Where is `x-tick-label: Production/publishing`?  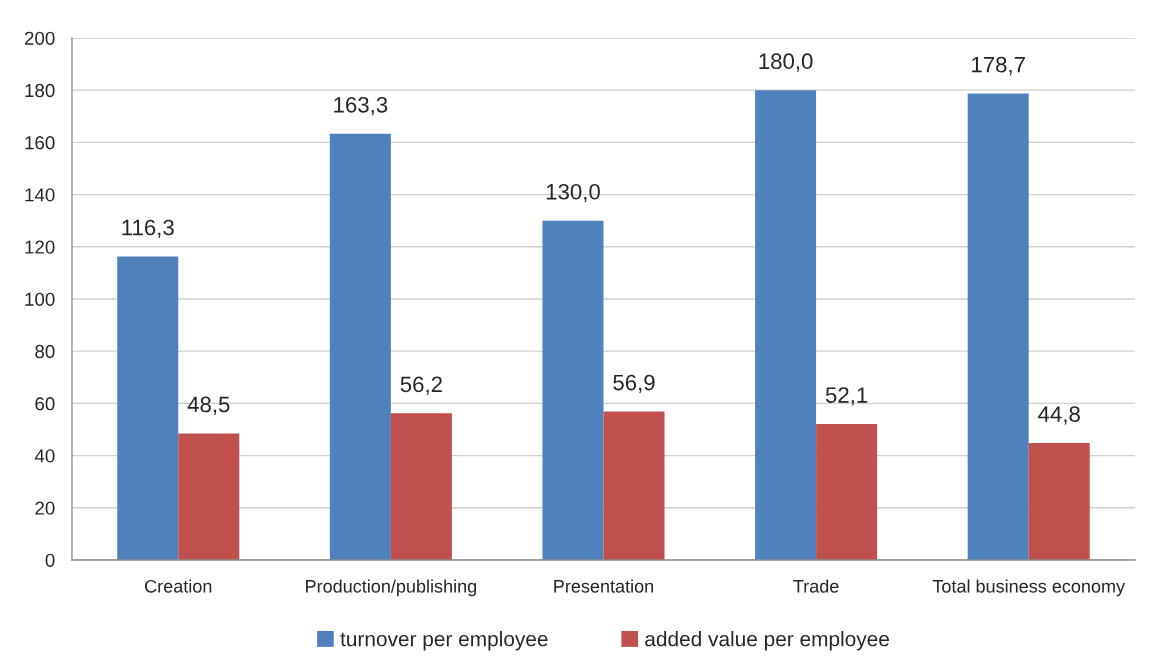
x-tick-label: Production/publishing is located at coordinates (391, 588).